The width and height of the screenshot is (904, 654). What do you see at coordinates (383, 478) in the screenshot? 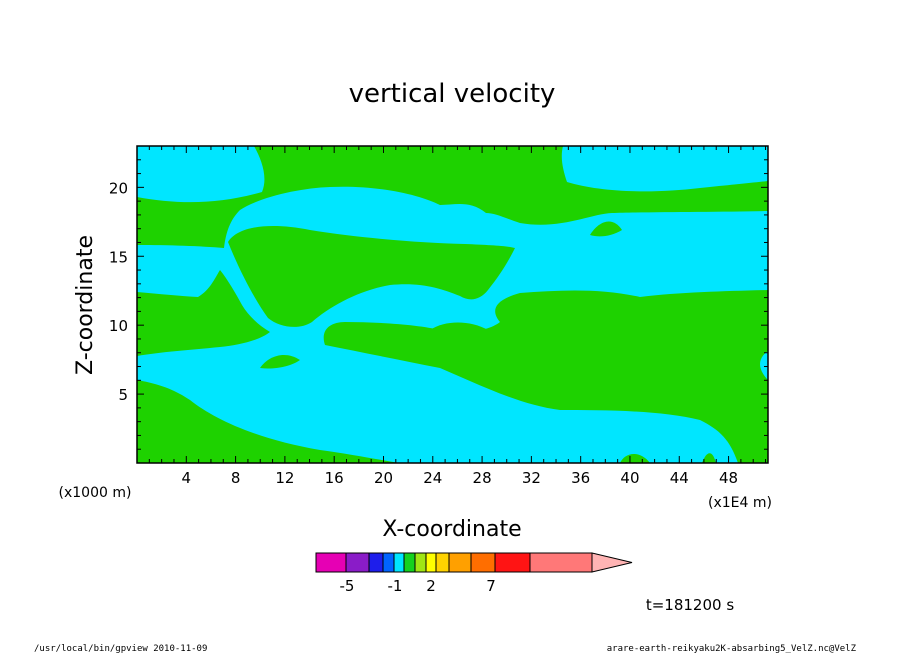
I see `x-tick-label: 20` at bounding box center [383, 478].